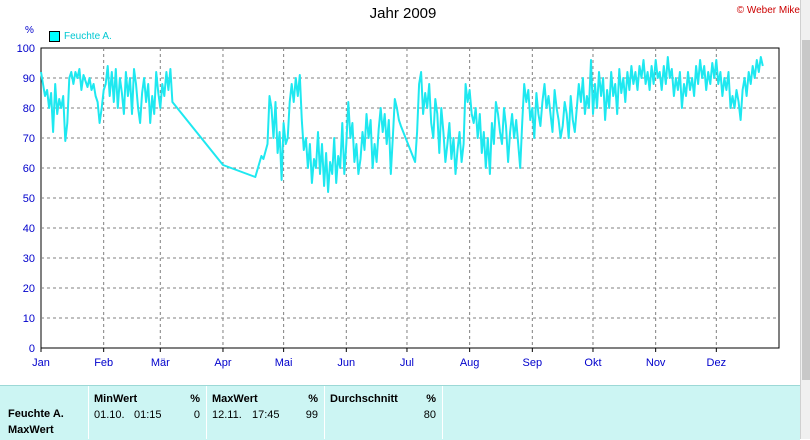 The width and height of the screenshot is (810, 440). I want to click on stats-row-sublabel: MaxWert, so click(31, 430).